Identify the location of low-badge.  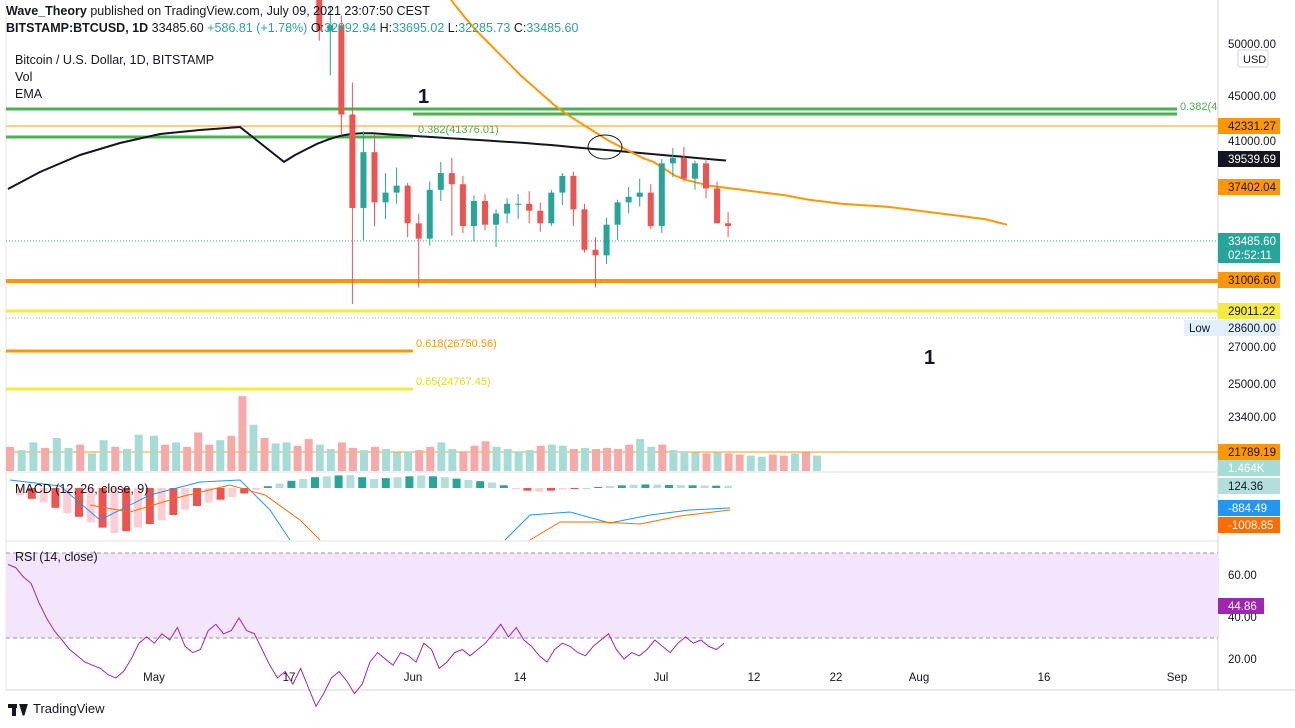
(1201, 328).